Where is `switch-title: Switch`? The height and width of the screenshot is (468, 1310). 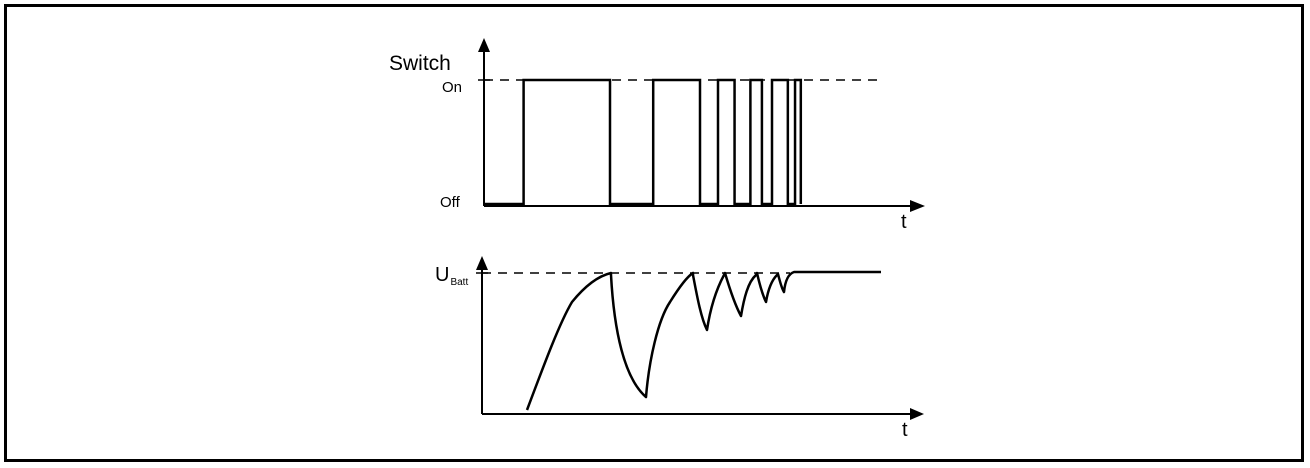 switch-title: Switch is located at coordinates (420, 63).